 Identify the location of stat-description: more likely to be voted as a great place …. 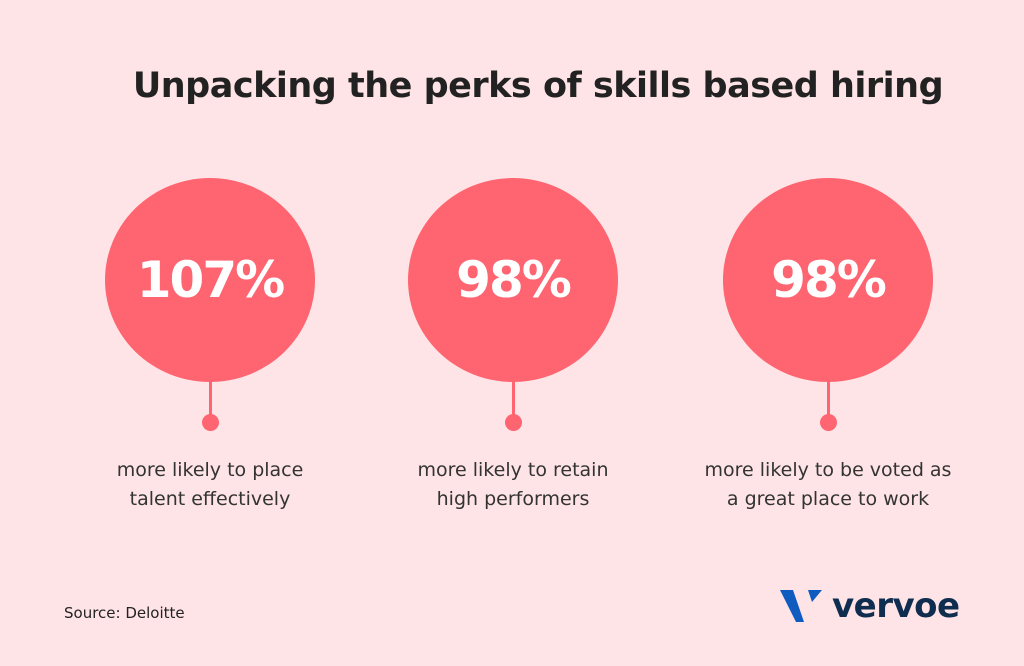
(828, 485).